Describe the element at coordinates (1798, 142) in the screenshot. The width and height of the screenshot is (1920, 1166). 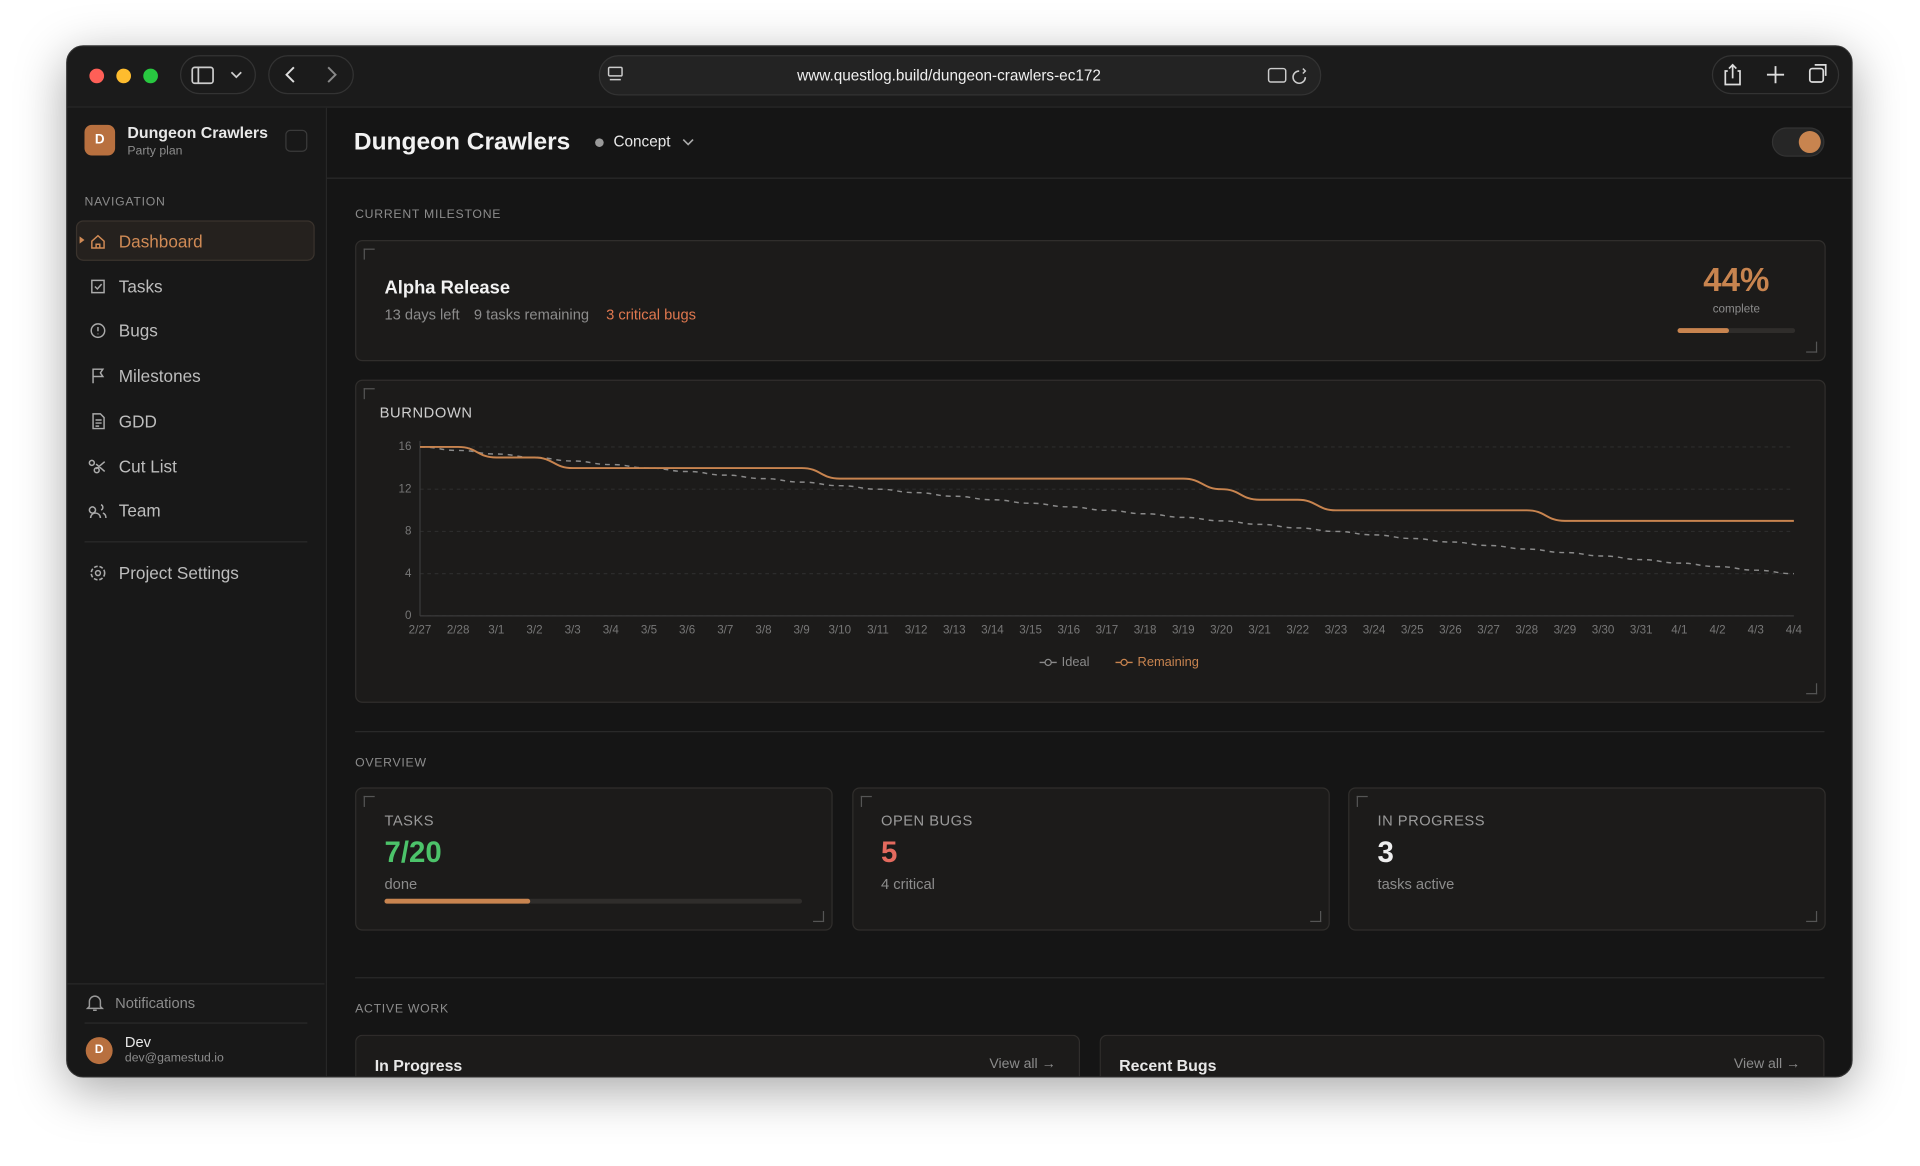
I see `theme-toggle` at that location.